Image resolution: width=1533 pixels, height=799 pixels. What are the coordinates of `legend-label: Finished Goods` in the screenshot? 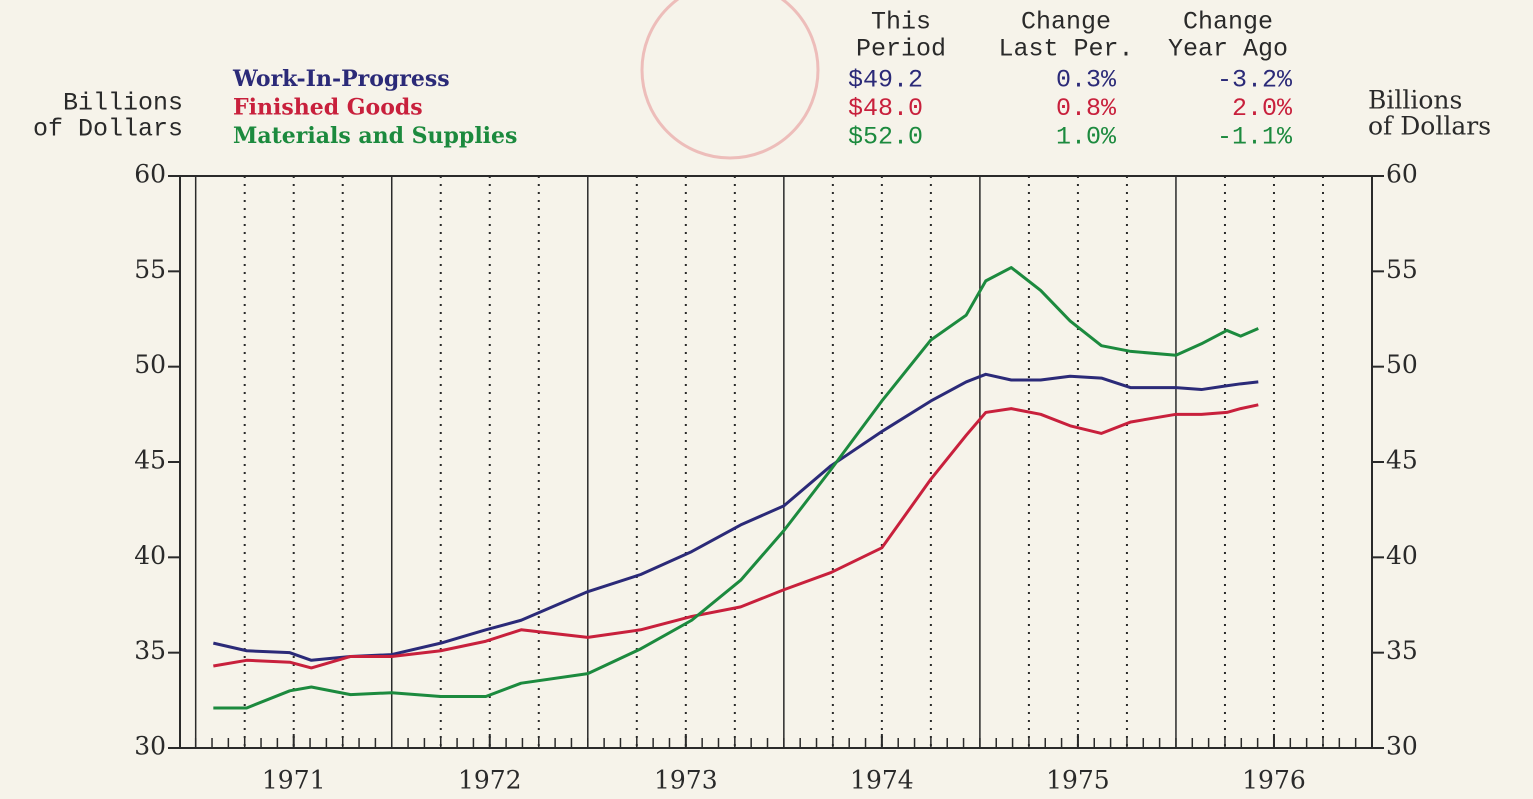 It's located at (328, 108).